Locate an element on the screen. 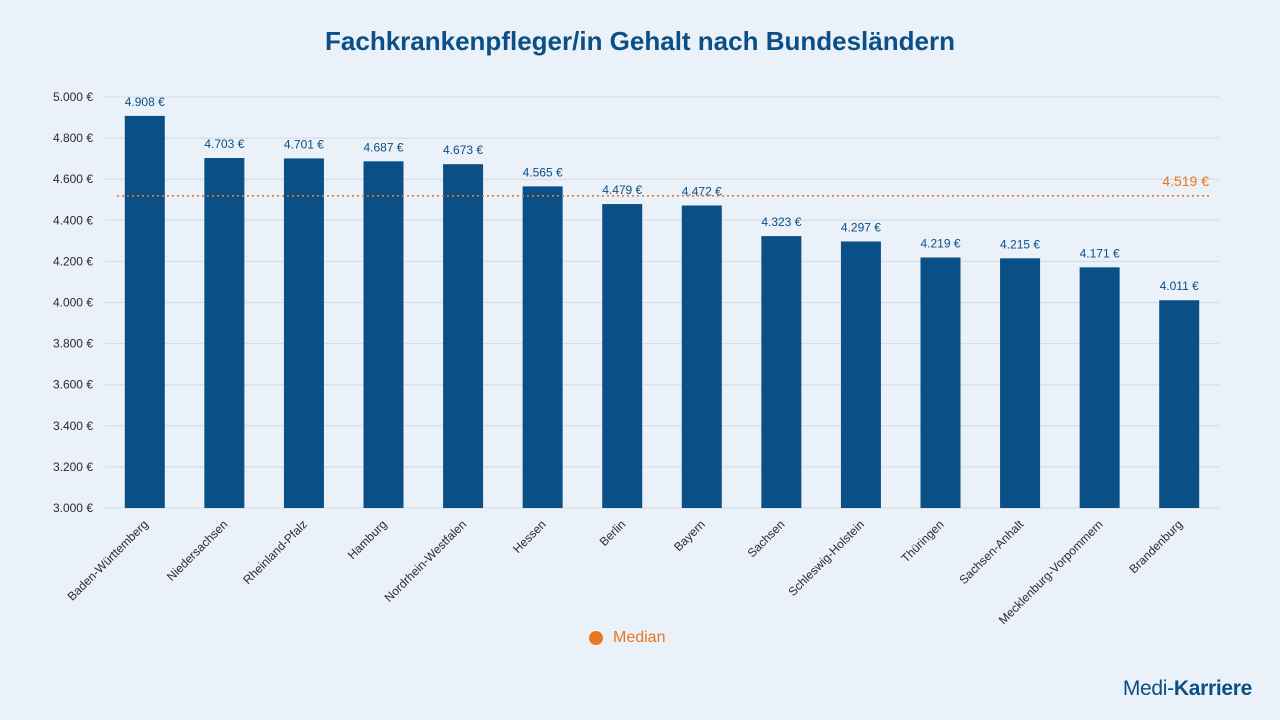  data-label: 4.219 € is located at coordinates (940, 243).